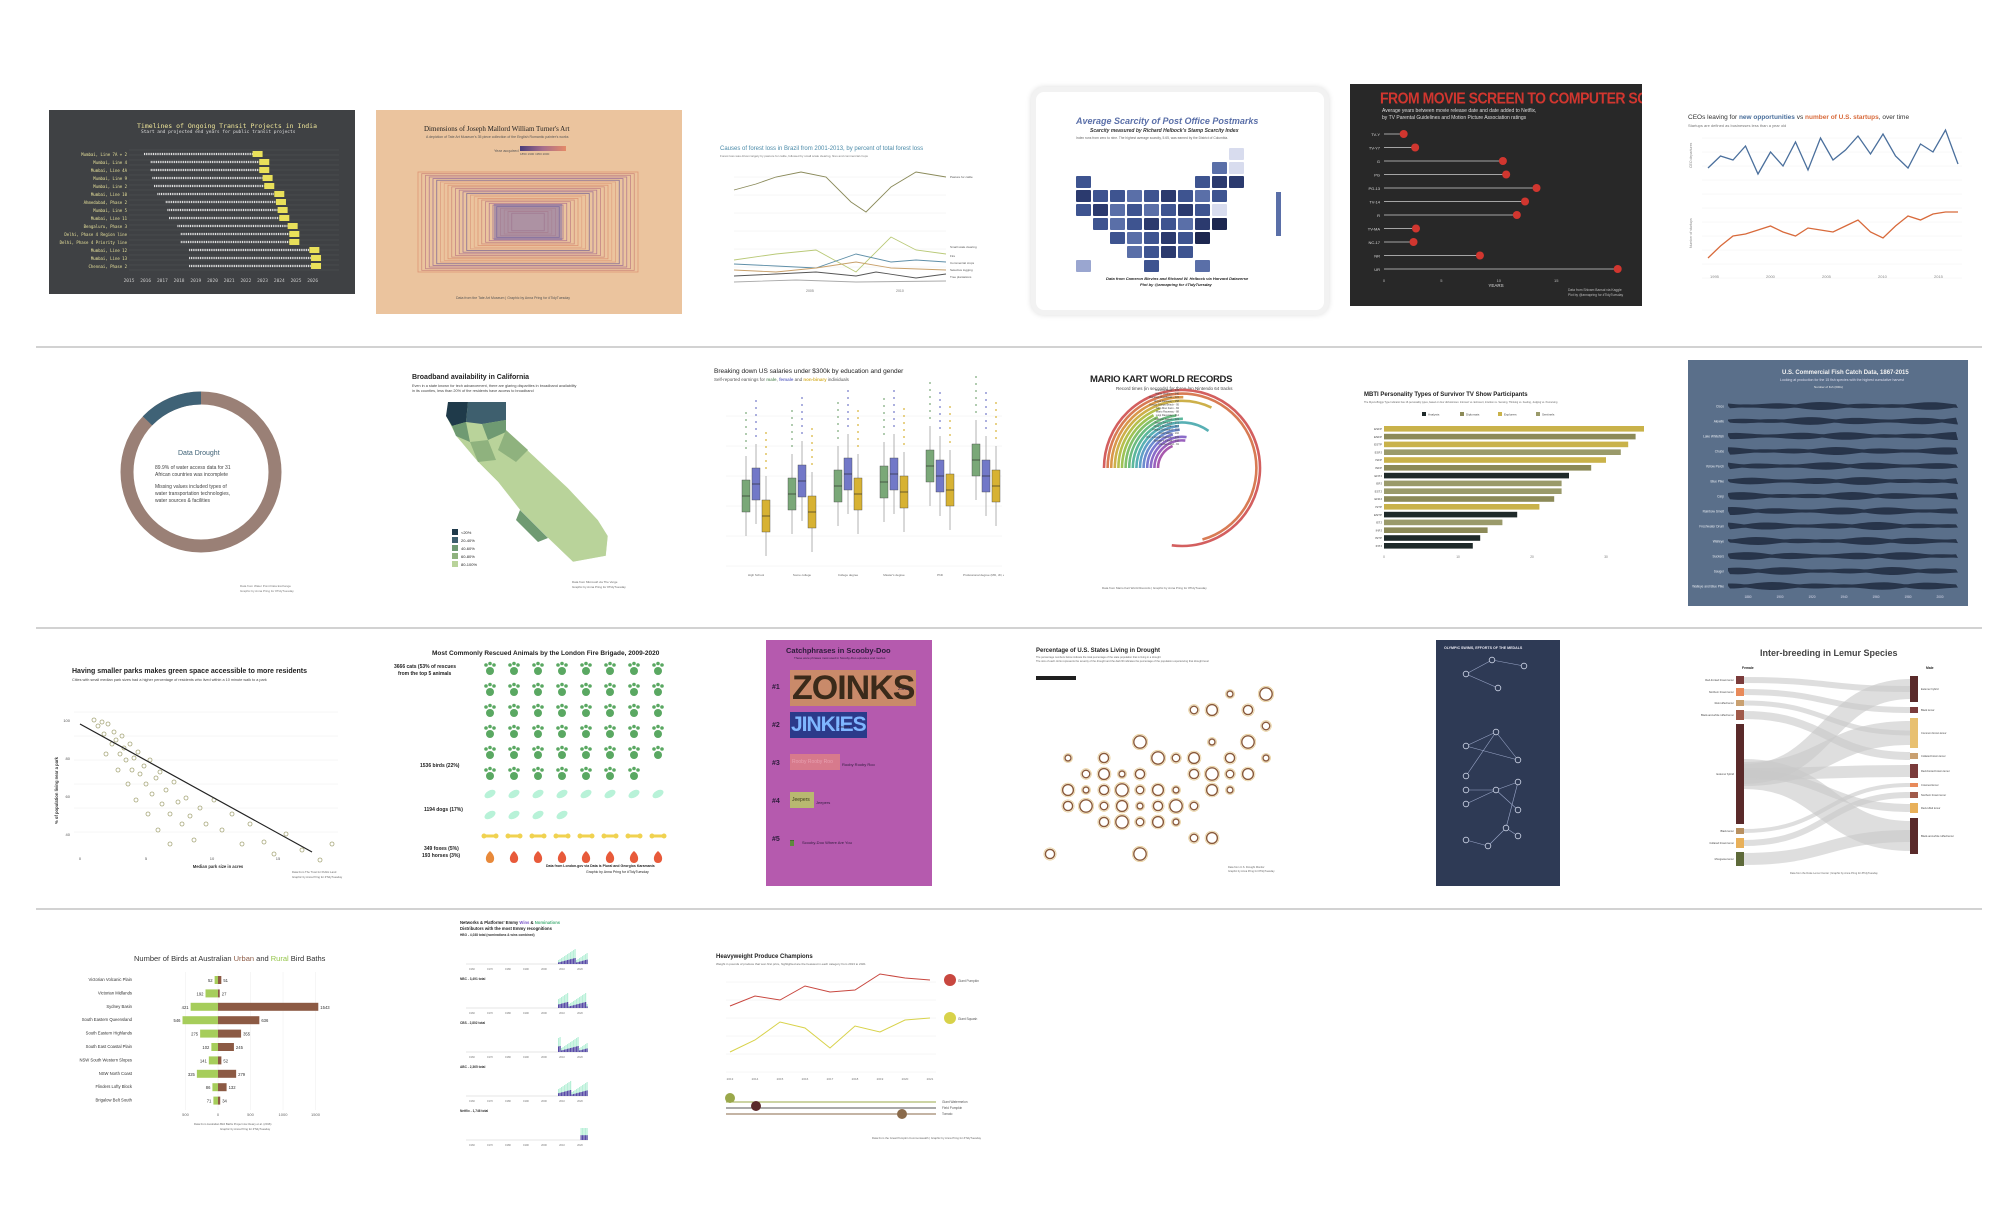 This screenshot has height=1224, width=2016. What do you see at coordinates (538, 836) in the screenshot?
I see `t14-dog-icon` at bounding box center [538, 836].